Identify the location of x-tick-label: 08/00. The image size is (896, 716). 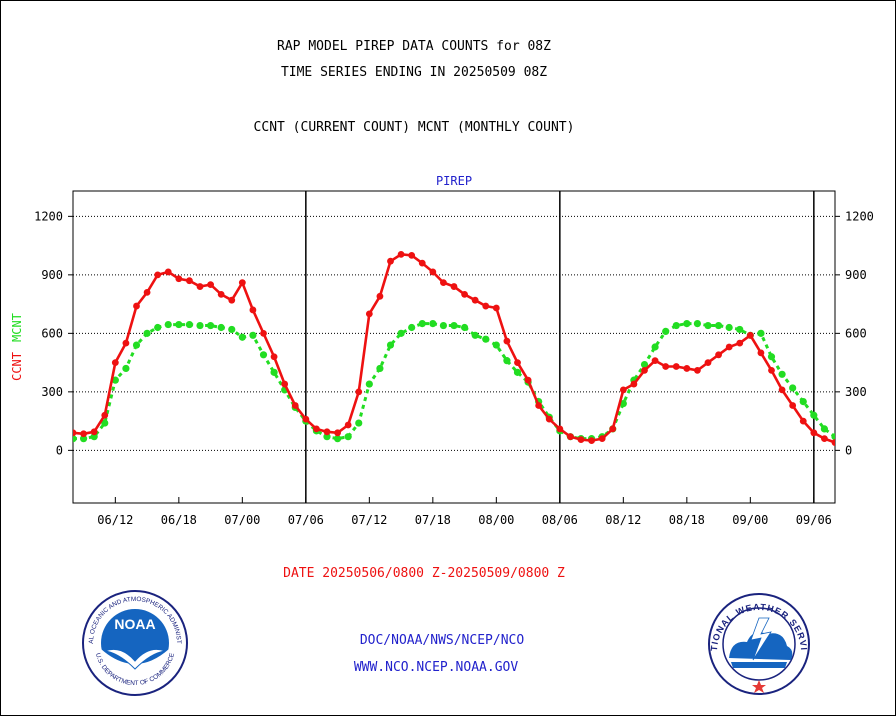
(496, 520).